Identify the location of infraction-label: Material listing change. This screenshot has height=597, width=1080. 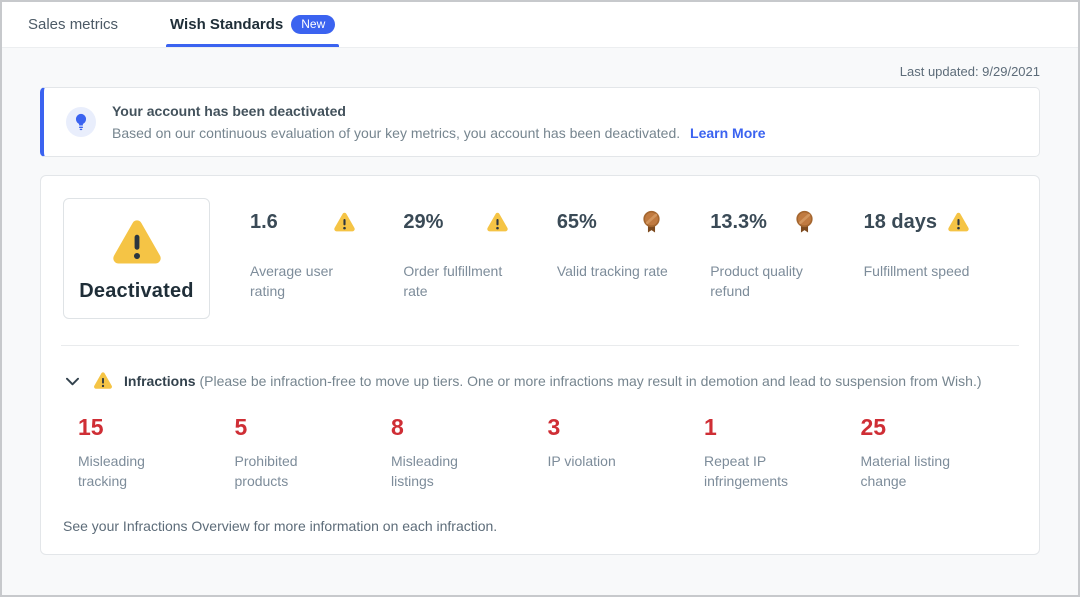
(905, 471).